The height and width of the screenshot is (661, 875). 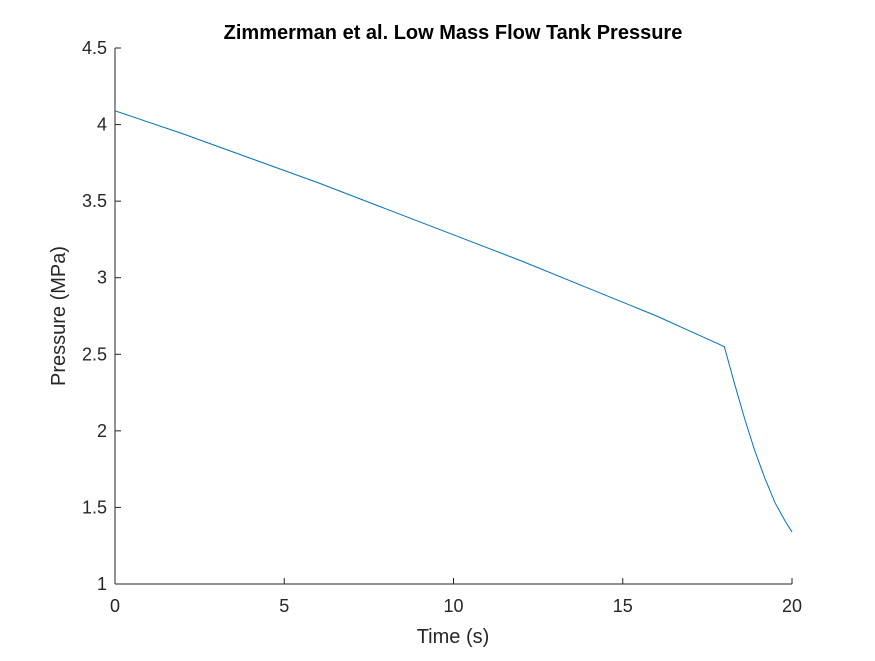 What do you see at coordinates (94, 48) in the screenshot?
I see `y-tick-label: 4.5` at bounding box center [94, 48].